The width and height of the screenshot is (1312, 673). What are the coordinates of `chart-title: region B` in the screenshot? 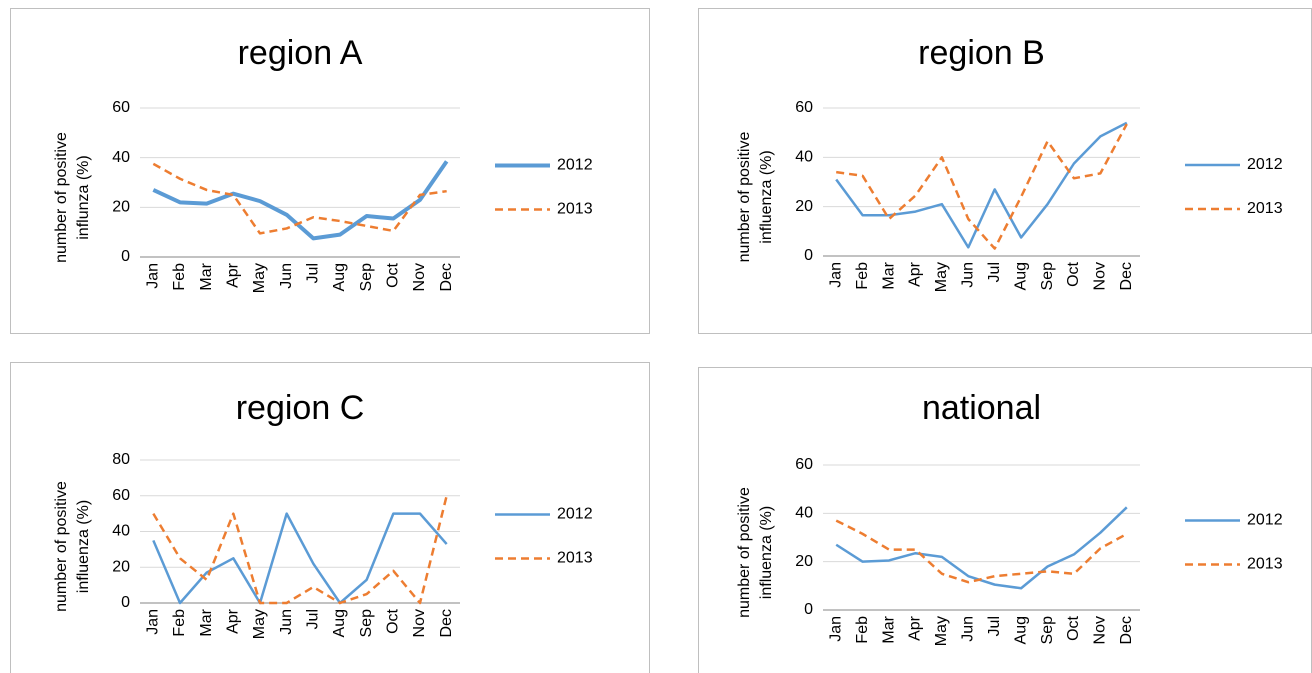 It's located at (981, 53).